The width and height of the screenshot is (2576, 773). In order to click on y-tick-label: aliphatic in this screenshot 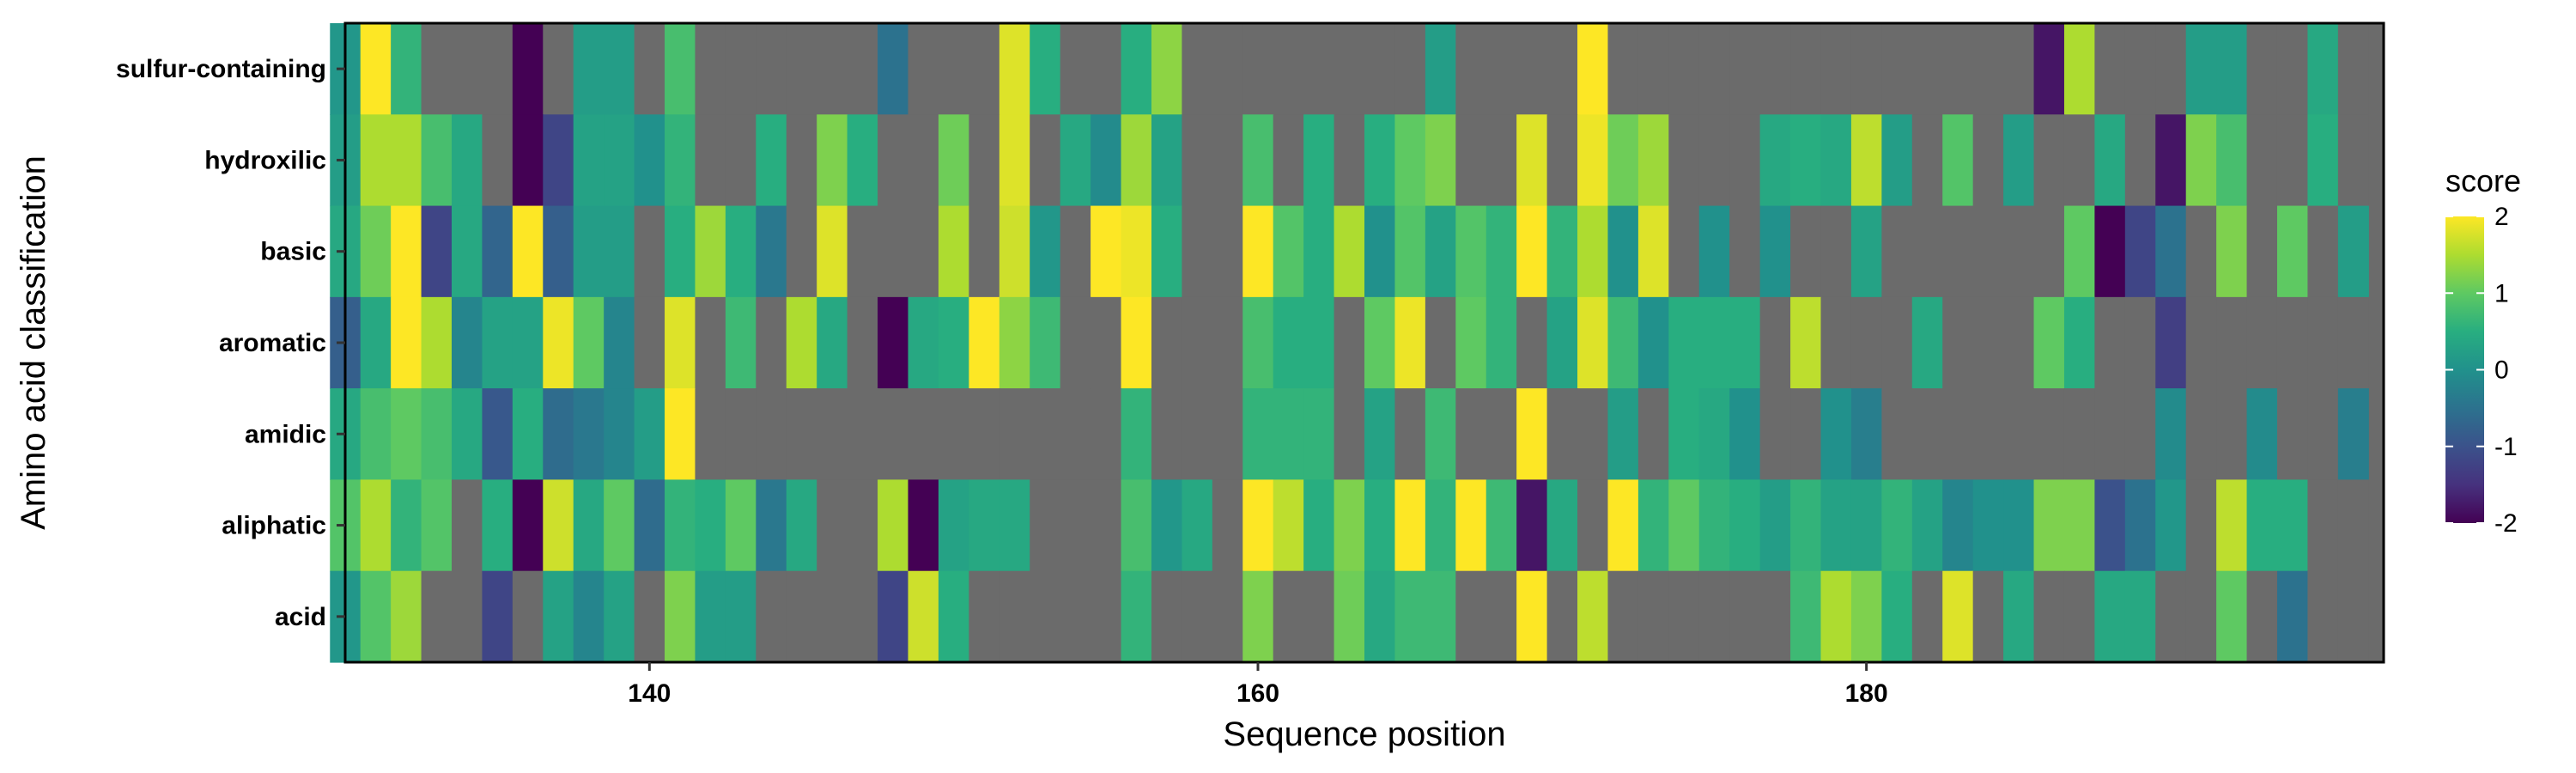, I will do `click(274, 526)`.